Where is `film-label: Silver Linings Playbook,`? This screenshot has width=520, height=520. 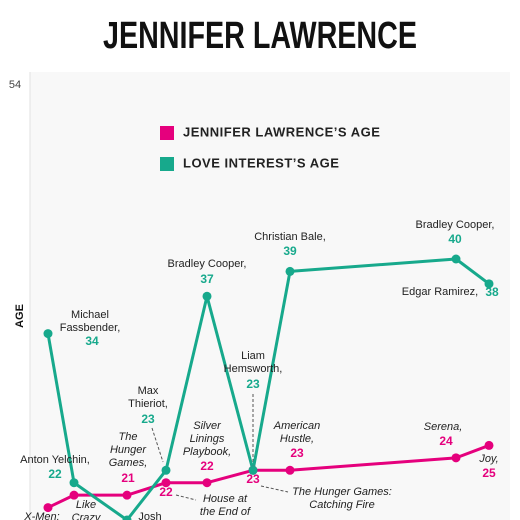
film-label: Silver Linings Playbook, is located at coordinates (207, 439).